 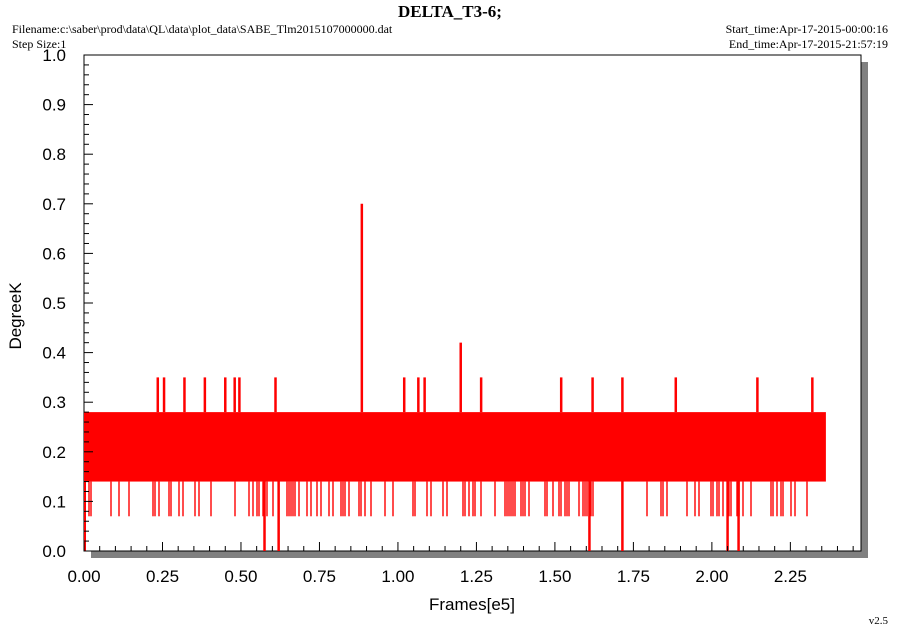 I want to click on y-axis-label: DegreeK, so click(x=15, y=316).